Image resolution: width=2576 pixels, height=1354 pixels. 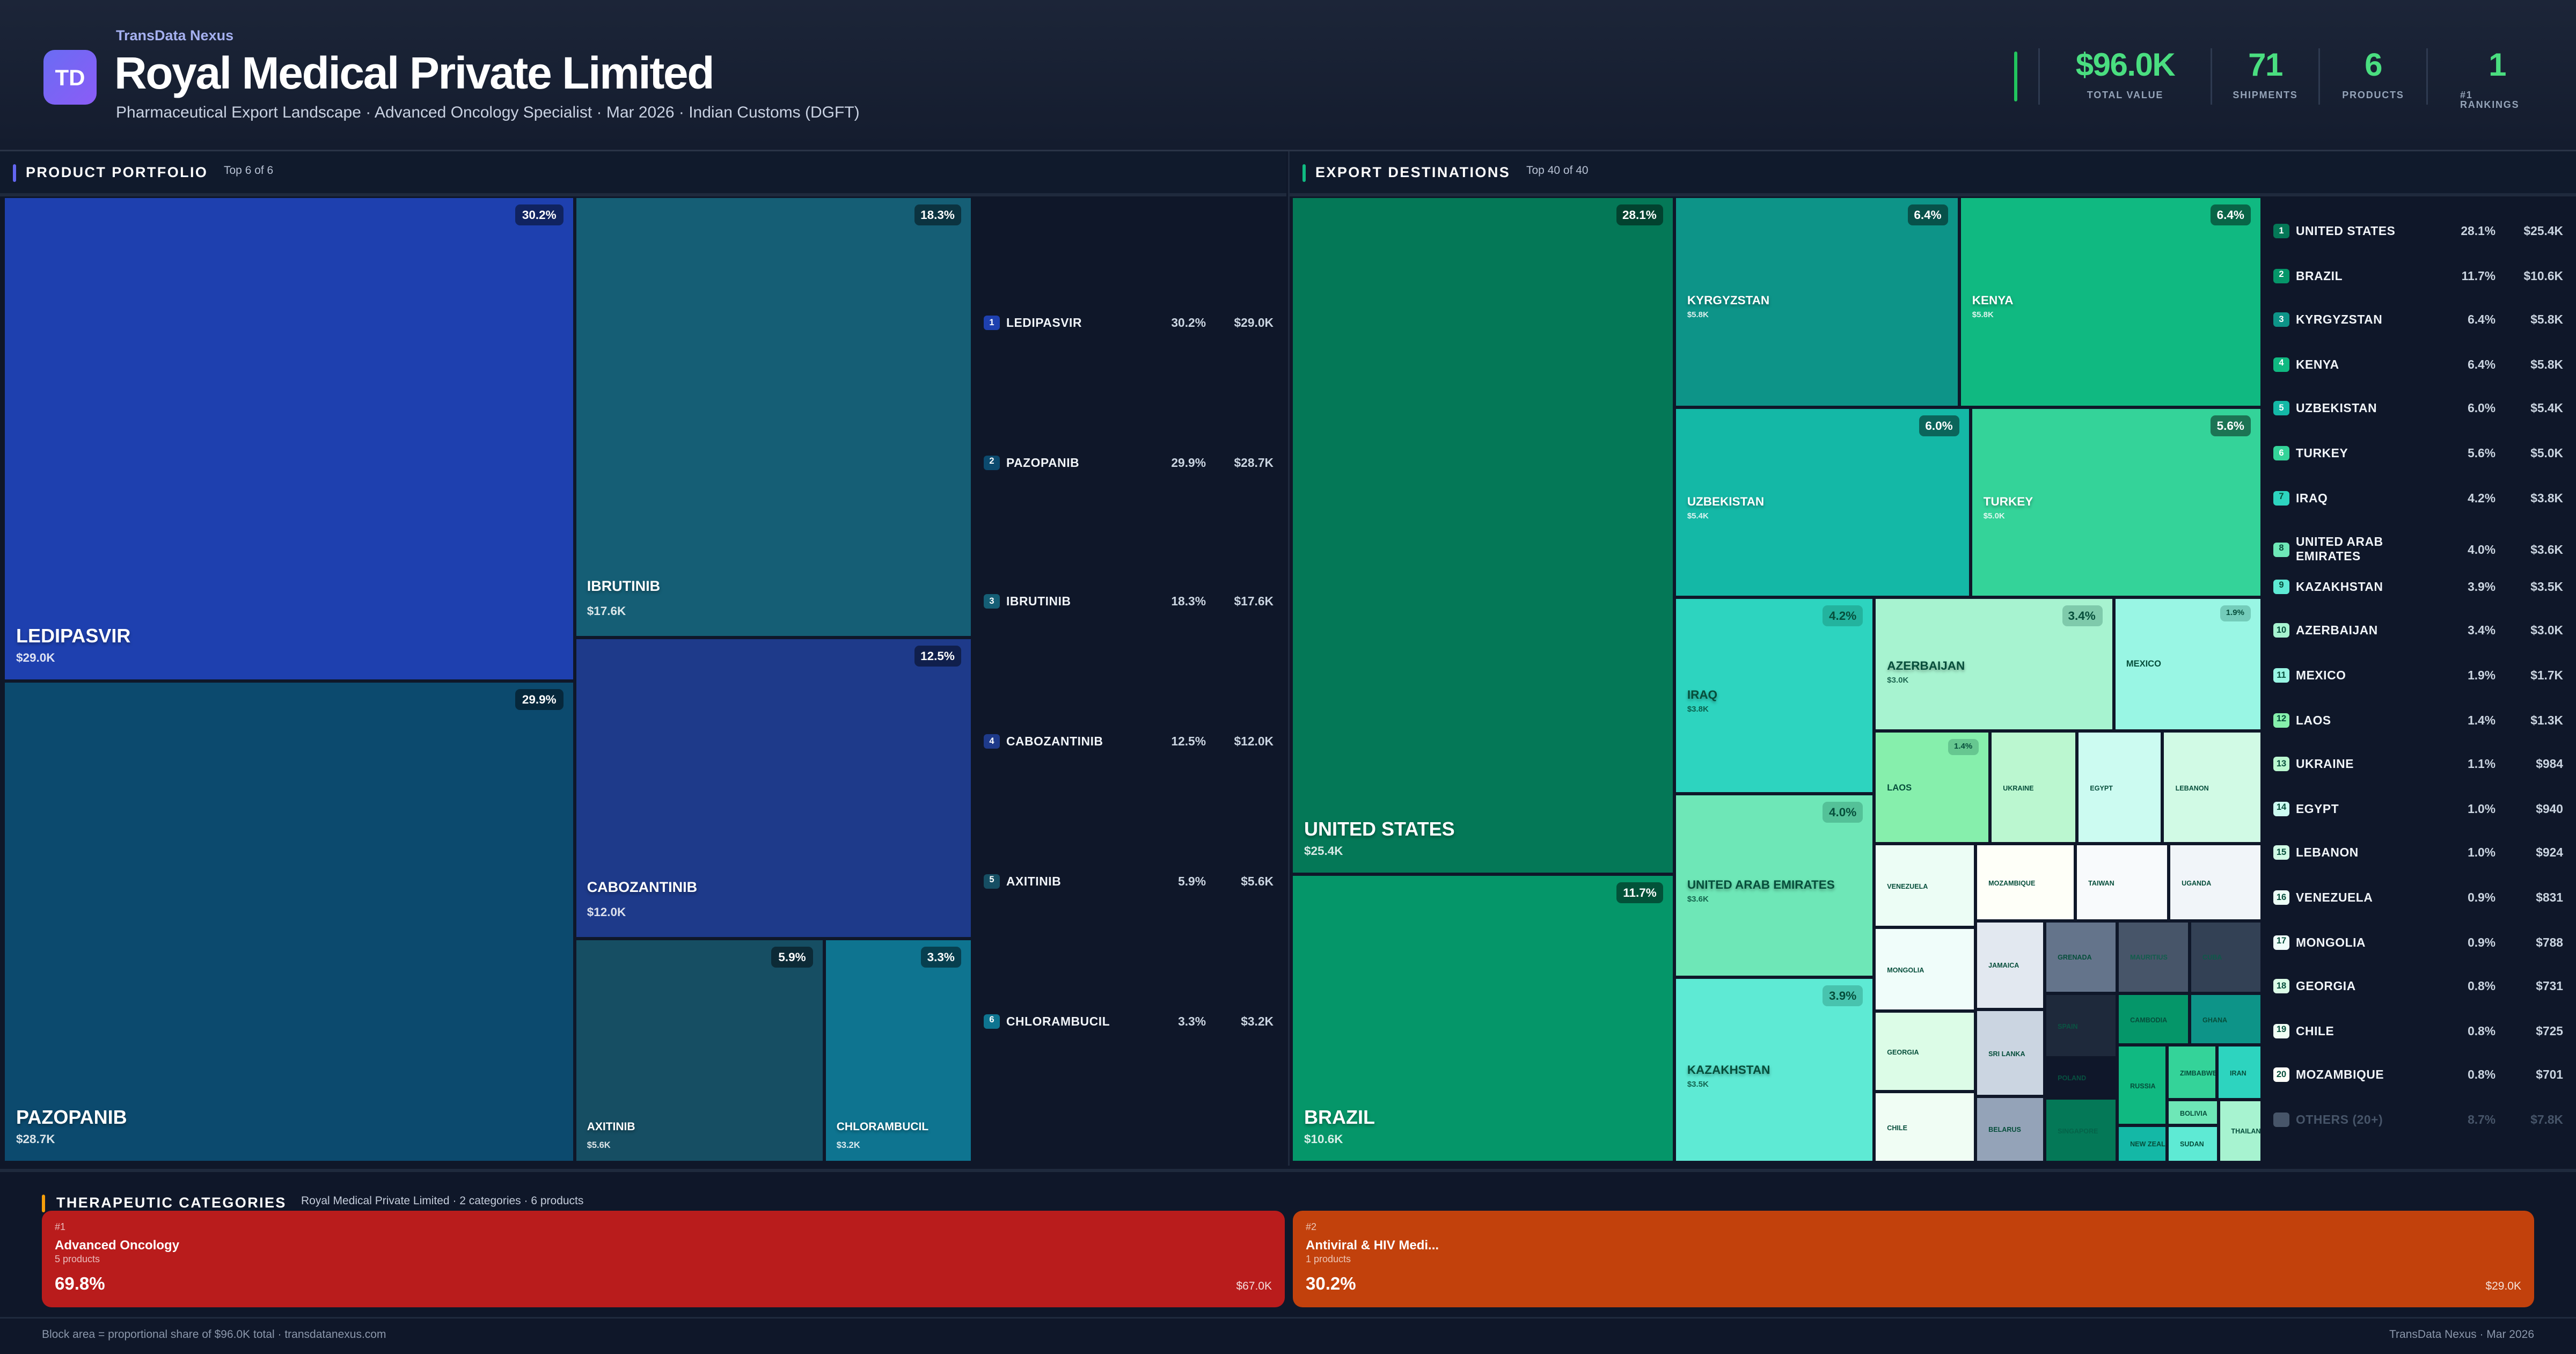 What do you see at coordinates (2418, 808) in the screenshot?
I see `legend-row: 14 EGYPT 1.0% $940` at bounding box center [2418, 808].